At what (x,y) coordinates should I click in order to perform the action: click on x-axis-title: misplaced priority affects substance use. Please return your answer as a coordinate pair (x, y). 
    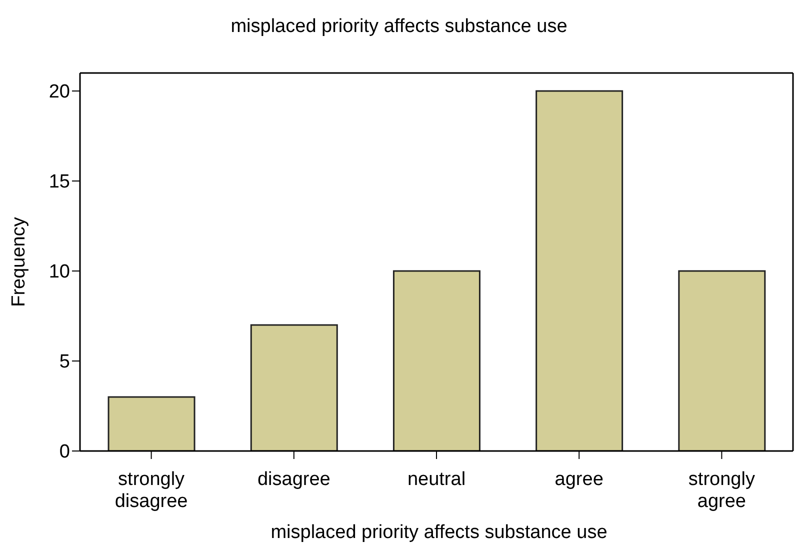
    Looking at the image, I should click on (439, 533).